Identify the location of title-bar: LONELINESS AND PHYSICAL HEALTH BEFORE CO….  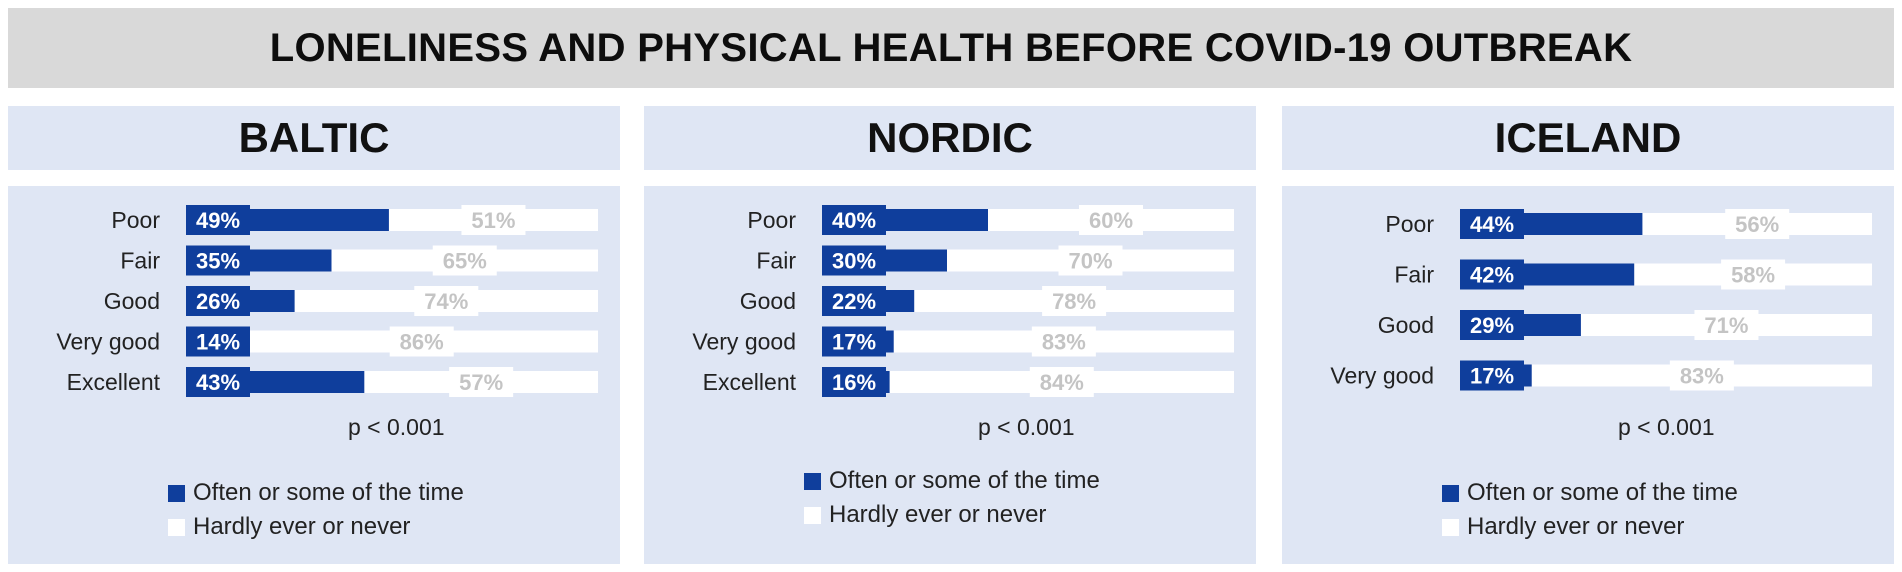
(951, 48).